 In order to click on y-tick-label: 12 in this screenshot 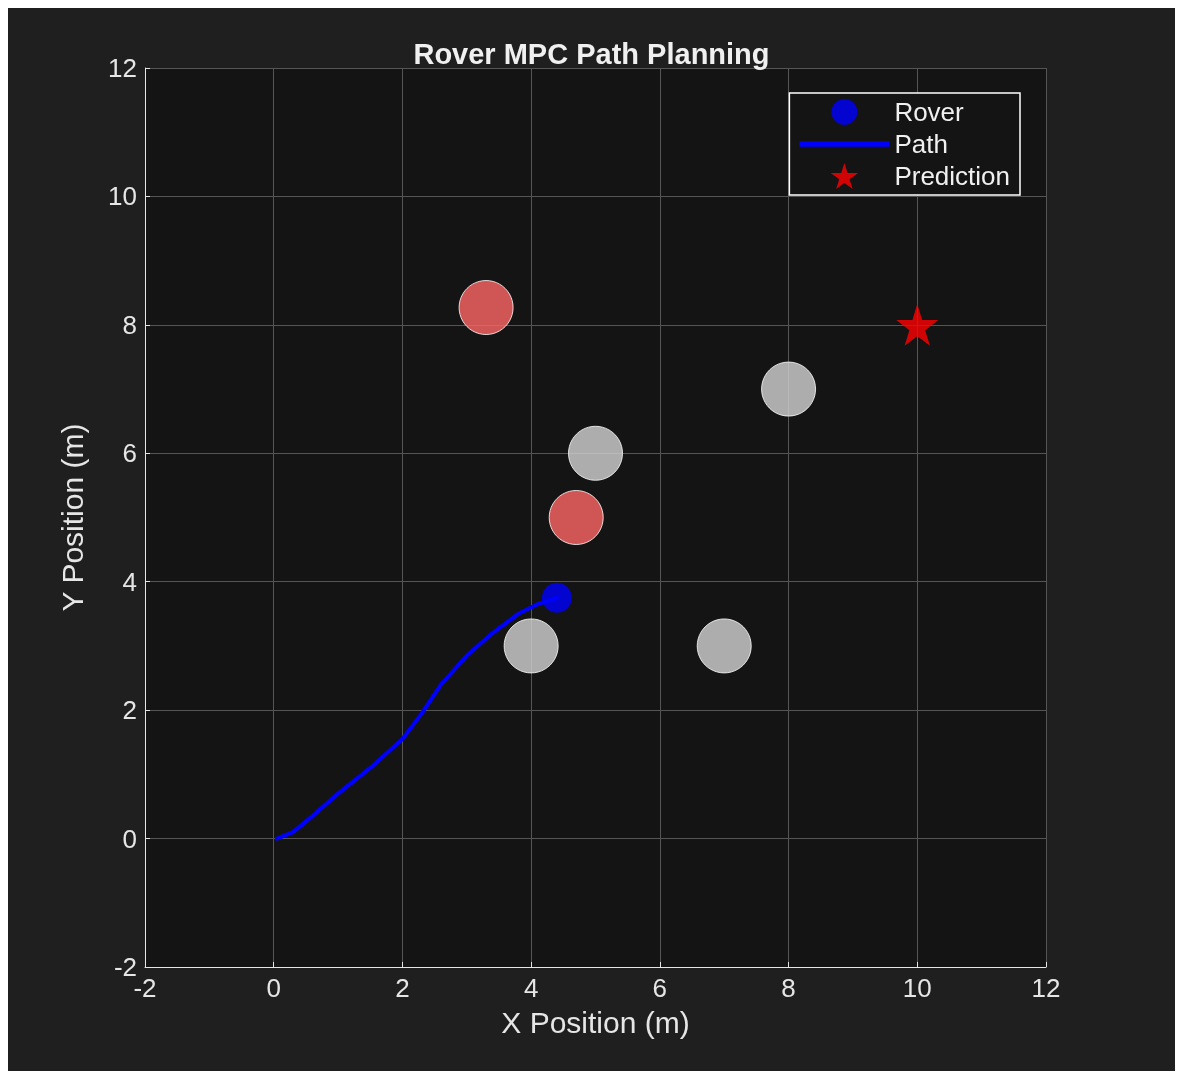, I will do `click(122, 68)`.